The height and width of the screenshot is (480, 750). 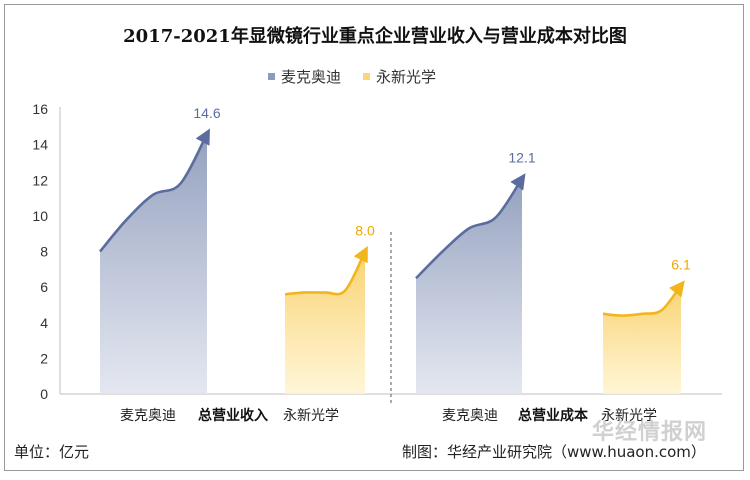 I want to click on legend-item-series-2: 永新光学, so click(x=399, y=76).